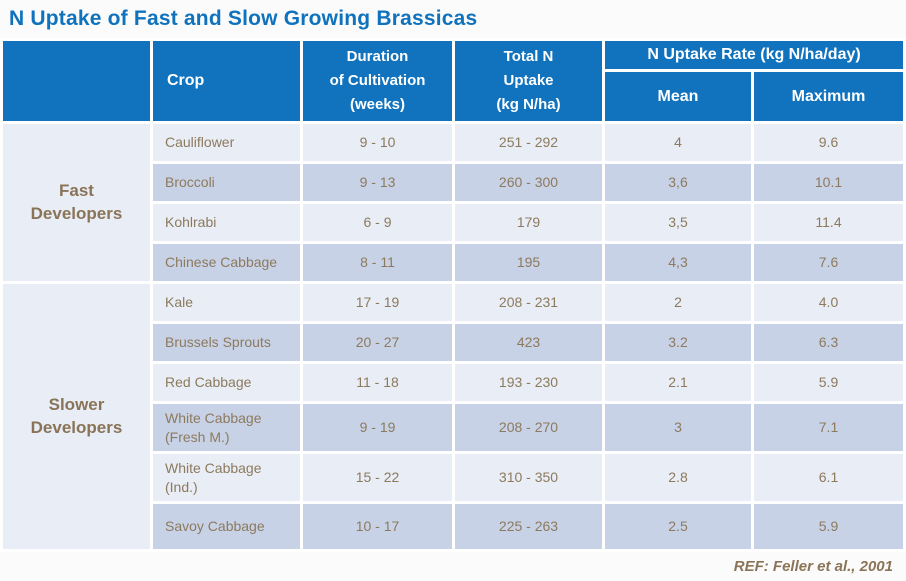 Image resolution: width=906 pixels, height=581 pixels. Describe the element at coordinates (678, 427) in the screenshot. I see `mean-cell: 3` at that location.